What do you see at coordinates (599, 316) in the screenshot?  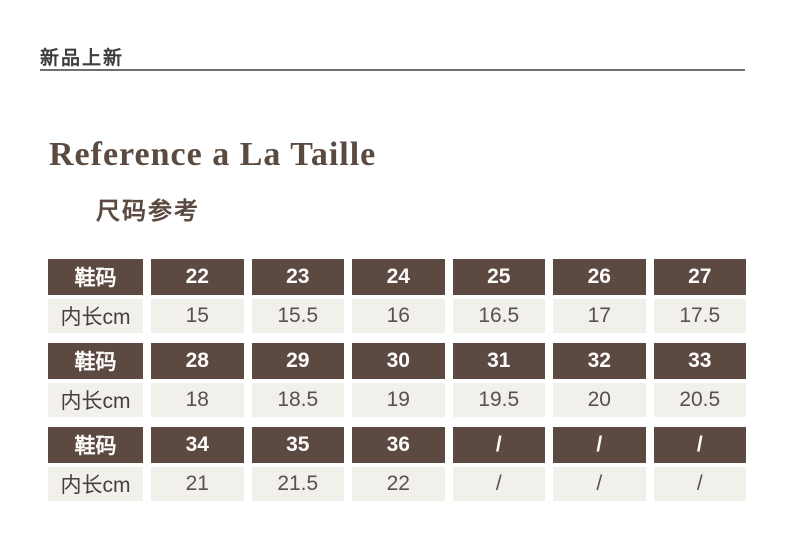 I see `length-cell: 17` at bounding box center [599, 316].